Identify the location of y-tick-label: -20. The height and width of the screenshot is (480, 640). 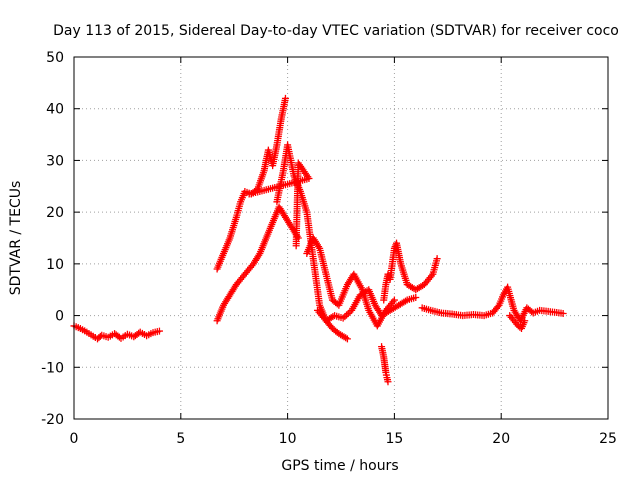
(52, 420).